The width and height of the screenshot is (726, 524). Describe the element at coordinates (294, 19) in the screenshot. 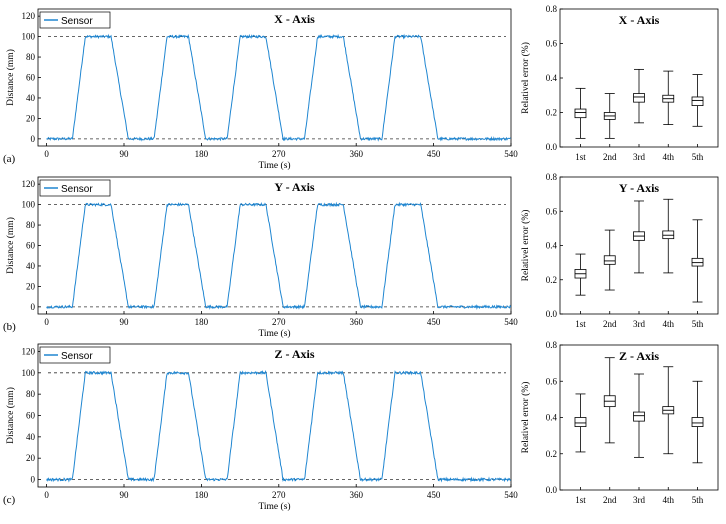

I see `chart-title: X - Axis` at that location.